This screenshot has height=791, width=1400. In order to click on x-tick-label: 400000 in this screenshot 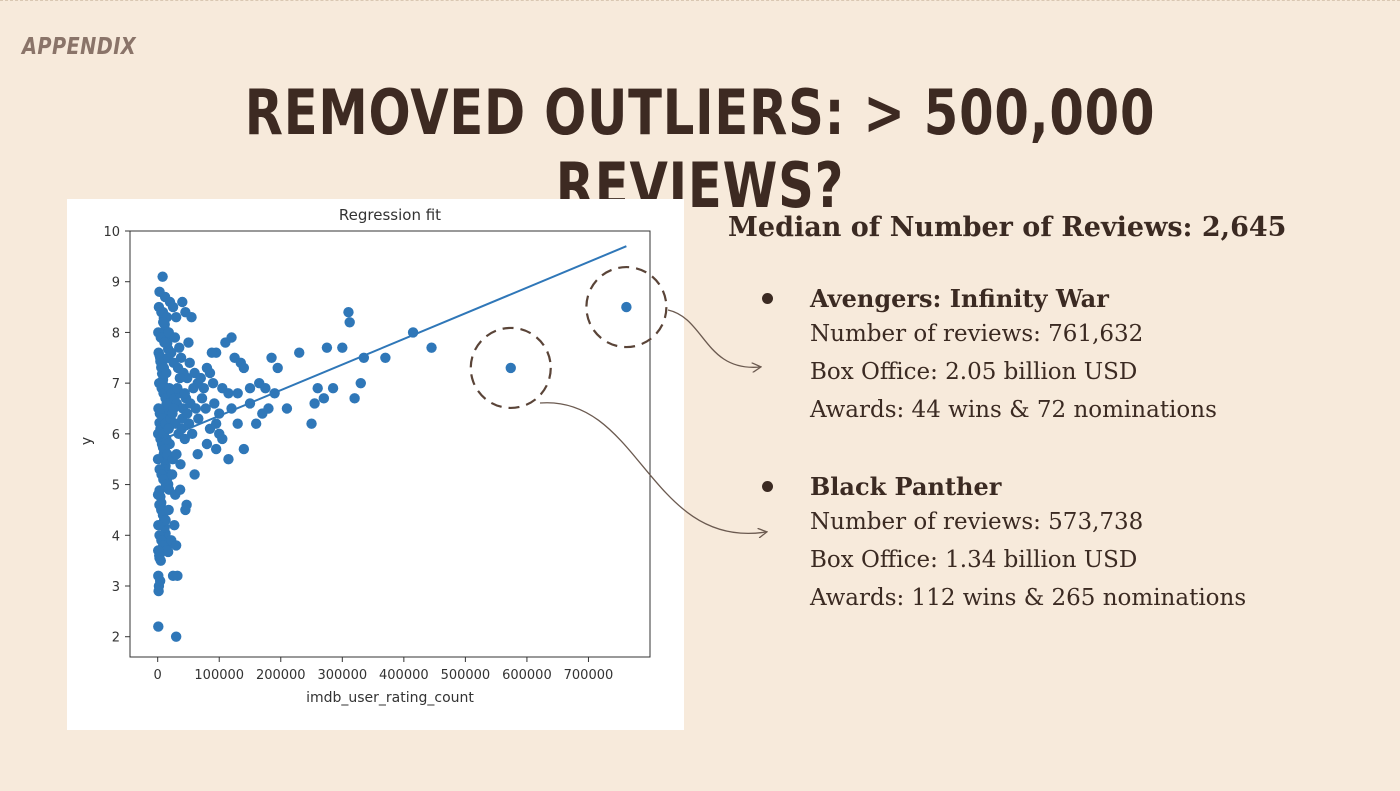, I will do `click(404, 675)`.